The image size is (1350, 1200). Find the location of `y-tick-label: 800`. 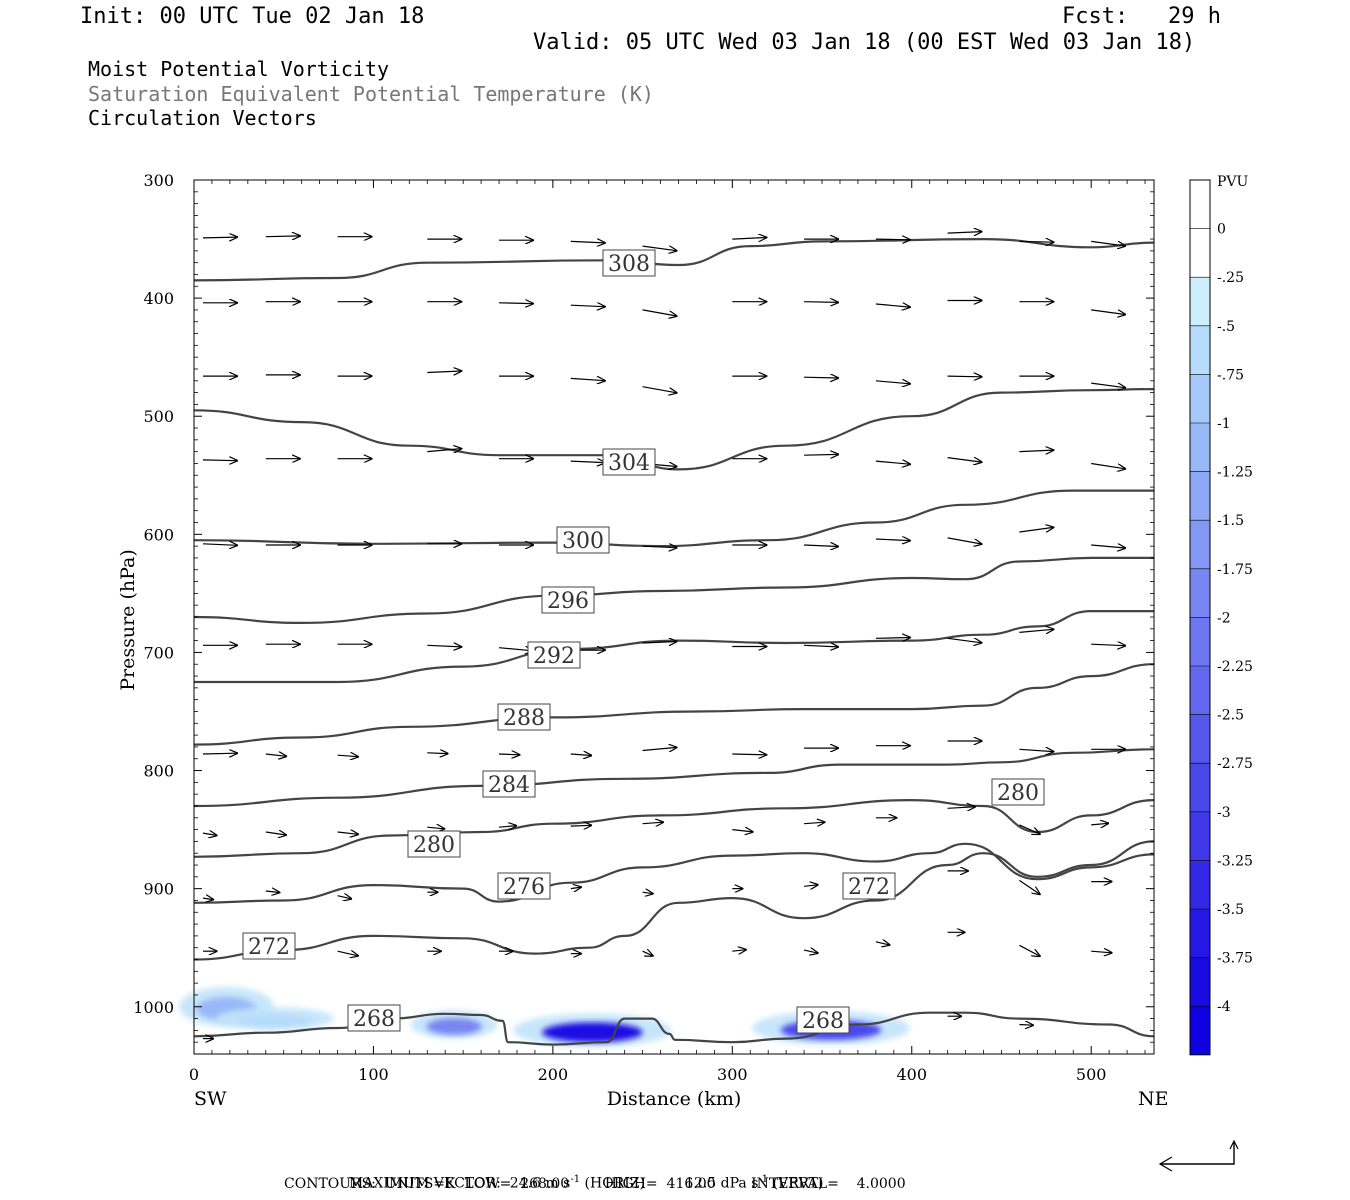

y-tick-label: 800 is located at coordinates (158, 771).